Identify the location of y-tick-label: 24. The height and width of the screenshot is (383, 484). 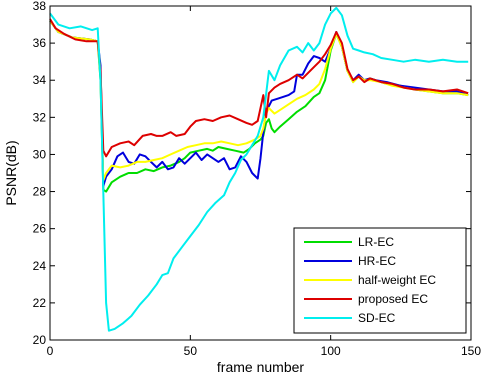
(40, 266).